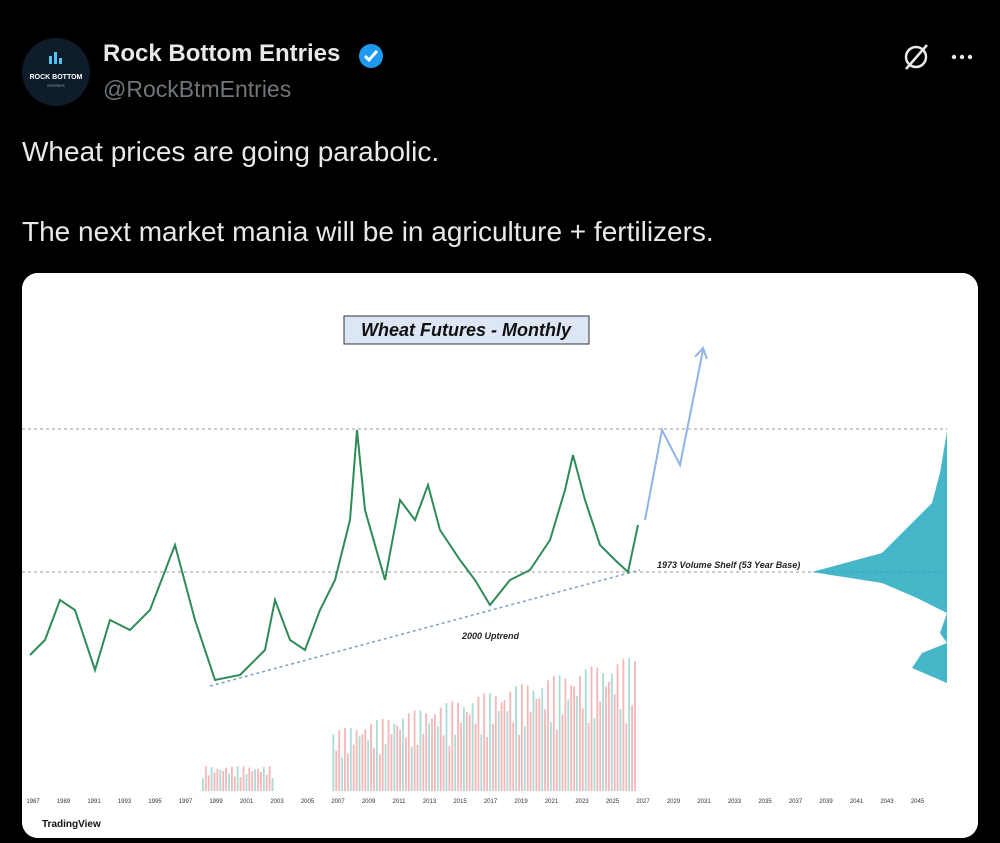 The width and height of the screenshot is (1000, 843). I want to click on x-axis-label: 2025, so click(613, 802).